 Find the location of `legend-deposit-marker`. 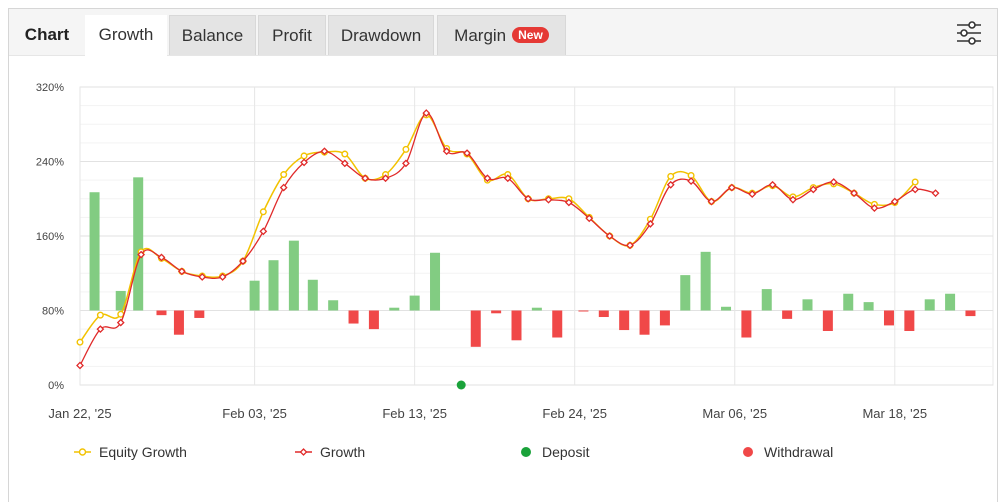

legend-deposit-marker is located at coordinates (526, 452).